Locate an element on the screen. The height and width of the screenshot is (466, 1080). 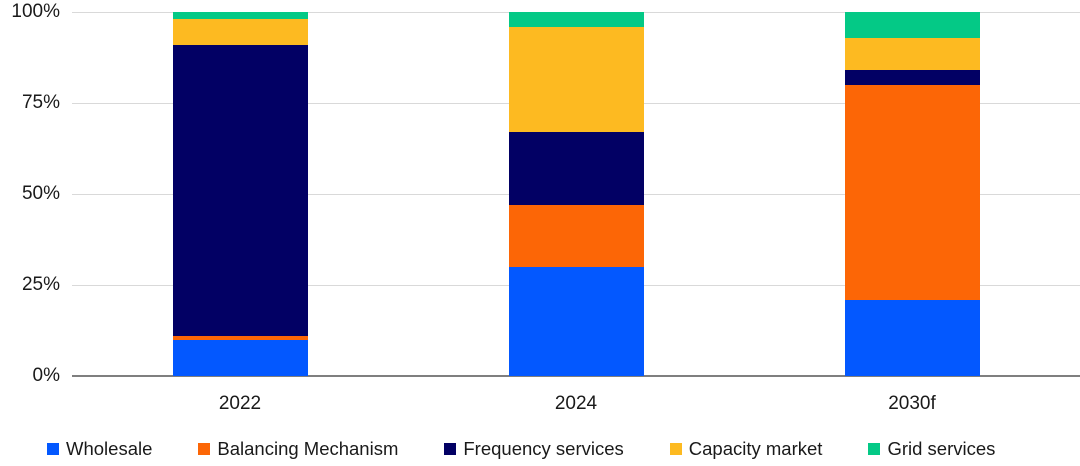
y-tick-label: 100% is located at coordinates (35, 11).